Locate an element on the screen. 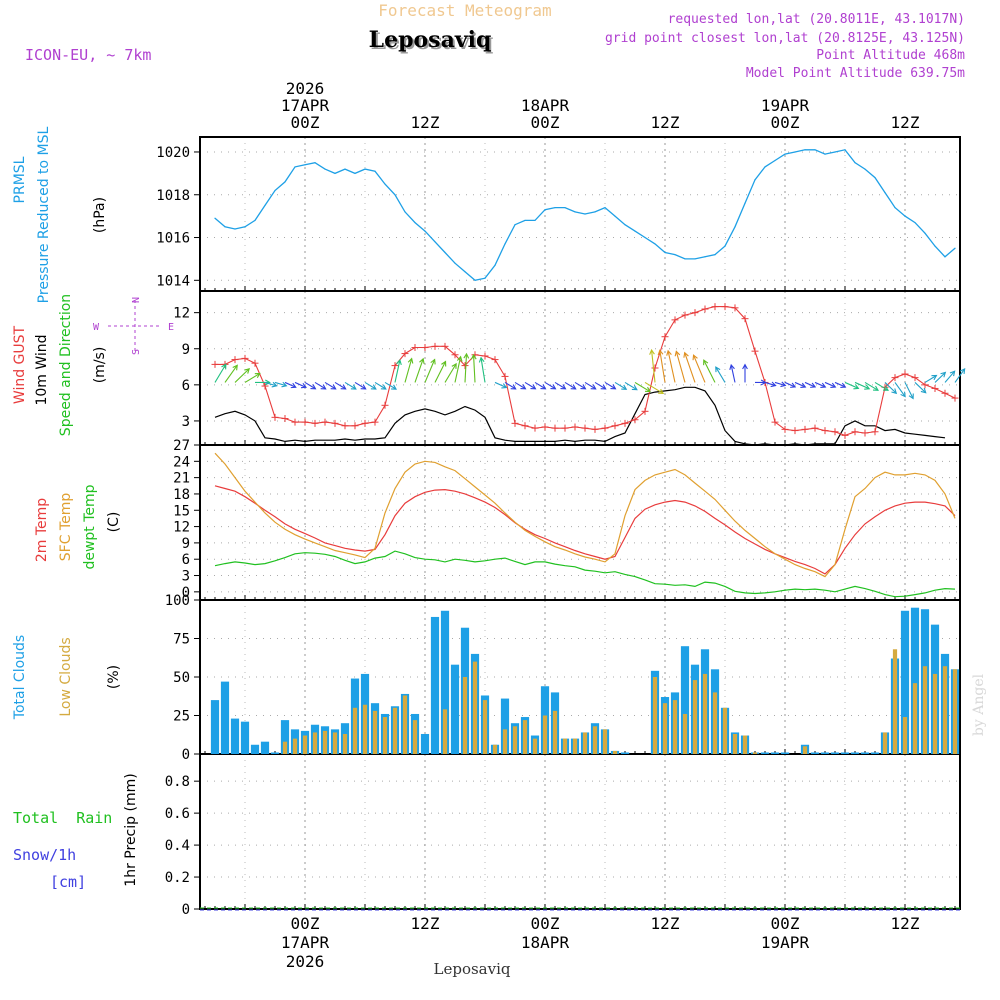 This screenshot has height=1000, width=1000. y-tick-label: 1020 is located at coordinates (173, 153).